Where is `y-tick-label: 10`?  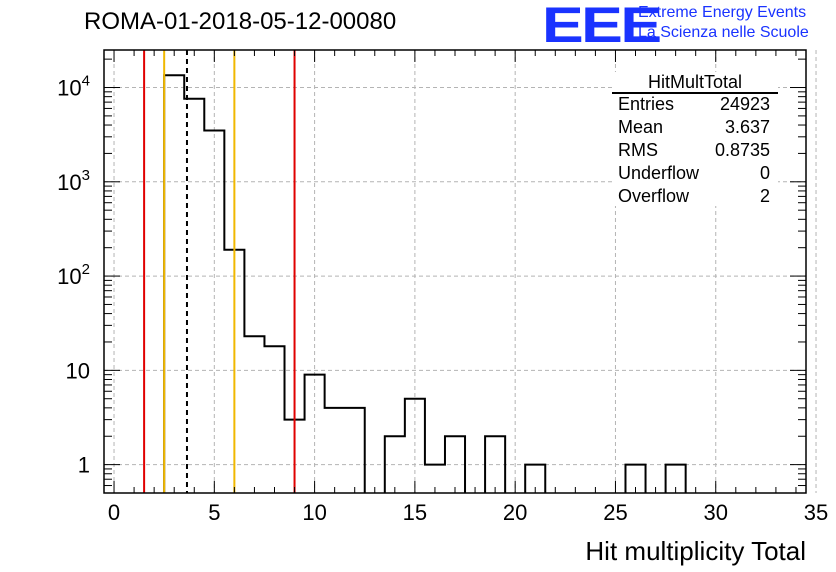
y-tick-label: 10 is located at coordinates (78, 370).